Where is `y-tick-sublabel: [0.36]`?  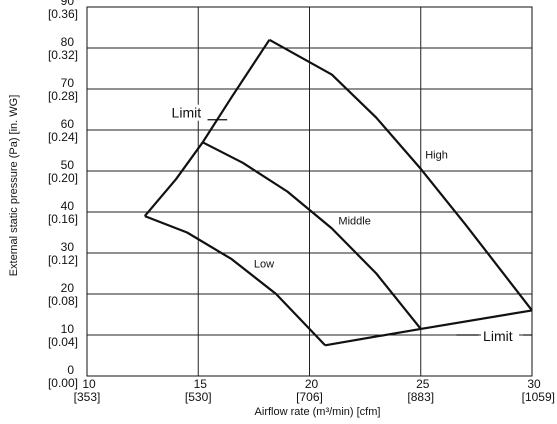 y-tick-sublabel: [0.36] is located at coordinates (63, 14).